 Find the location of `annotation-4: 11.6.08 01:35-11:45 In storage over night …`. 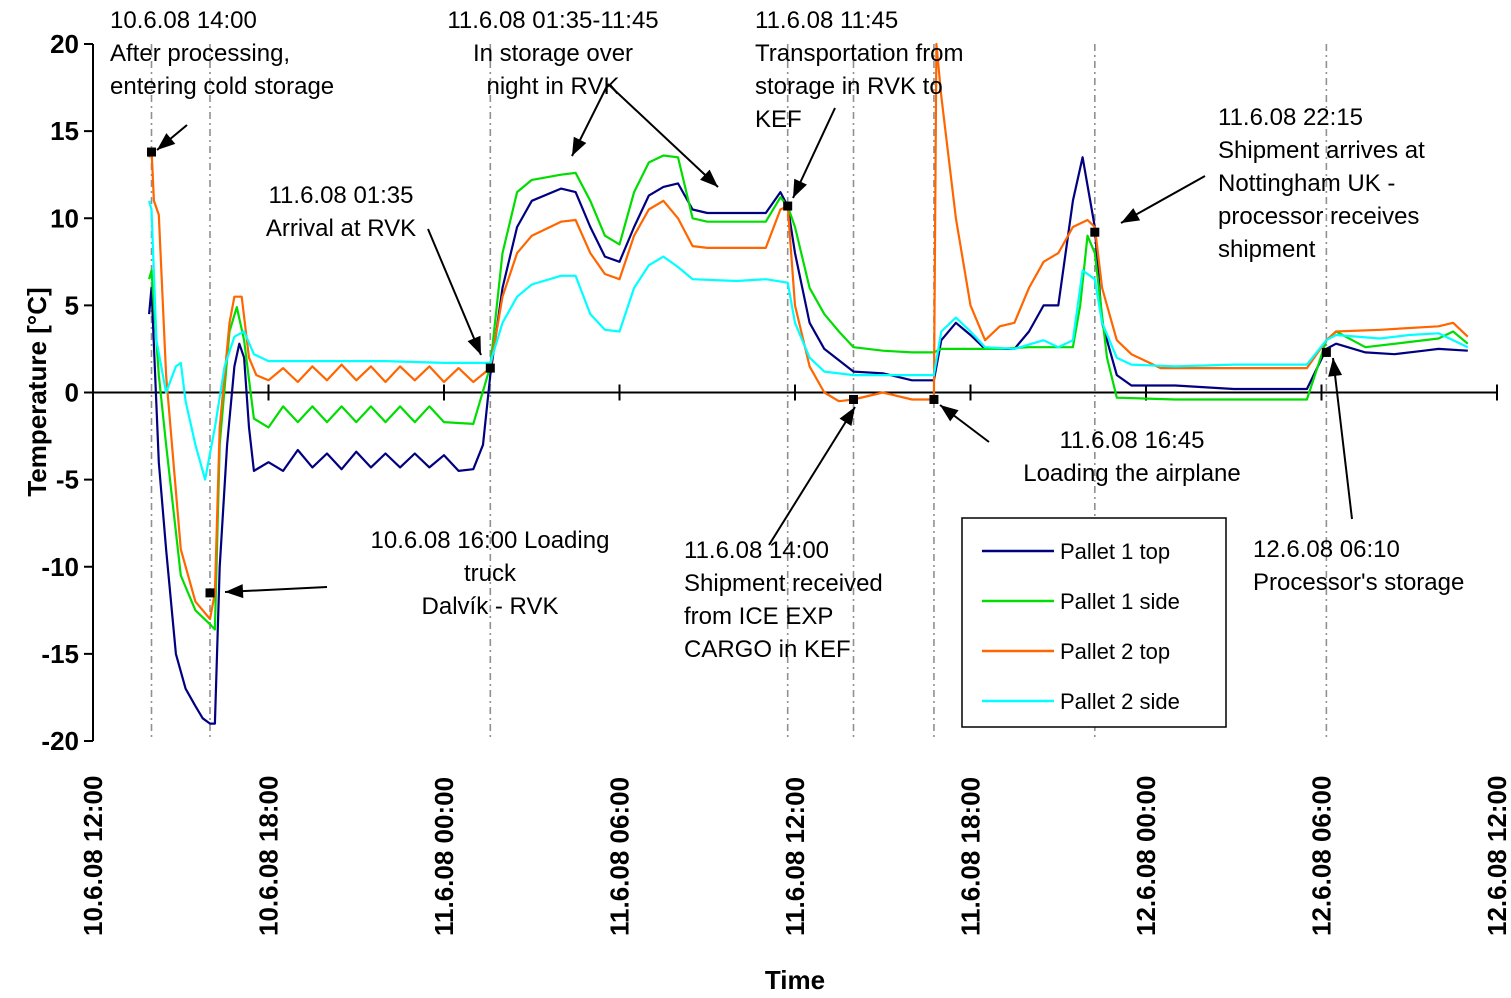

annotation-4: 11.6.08 01:35-11:45 In storage over night … is located at coordinates (552, 53).